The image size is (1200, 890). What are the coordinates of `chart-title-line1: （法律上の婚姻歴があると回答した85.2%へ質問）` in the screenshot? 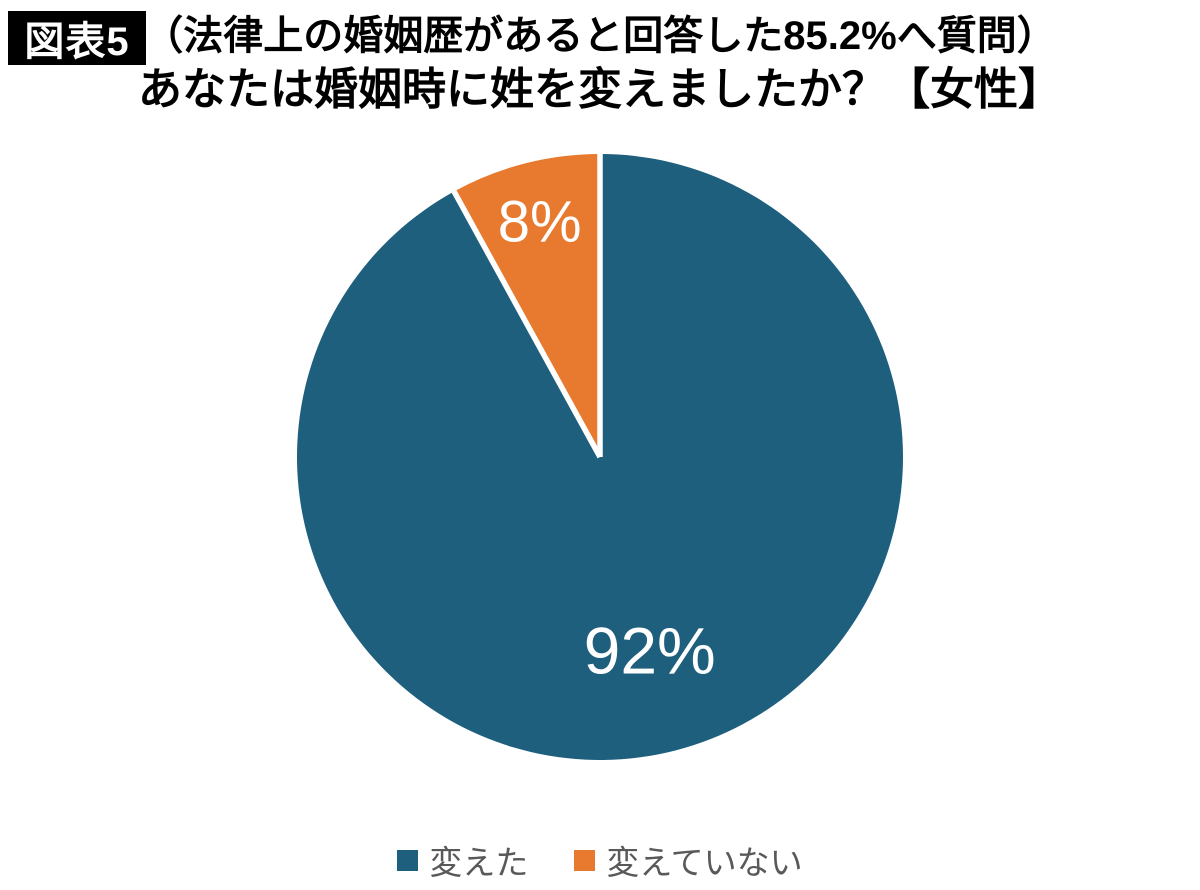 It's located at (600, 36).